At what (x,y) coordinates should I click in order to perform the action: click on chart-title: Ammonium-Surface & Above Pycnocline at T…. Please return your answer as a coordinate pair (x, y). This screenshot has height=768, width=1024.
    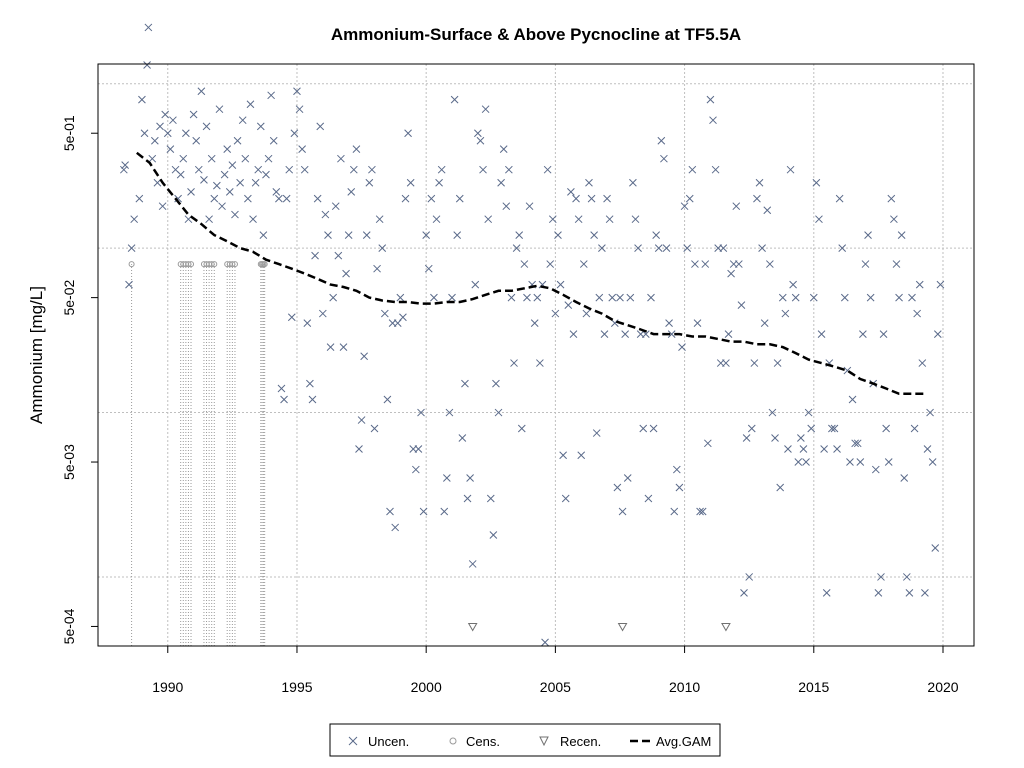
    Looking at the image, I should click on (536, 34).